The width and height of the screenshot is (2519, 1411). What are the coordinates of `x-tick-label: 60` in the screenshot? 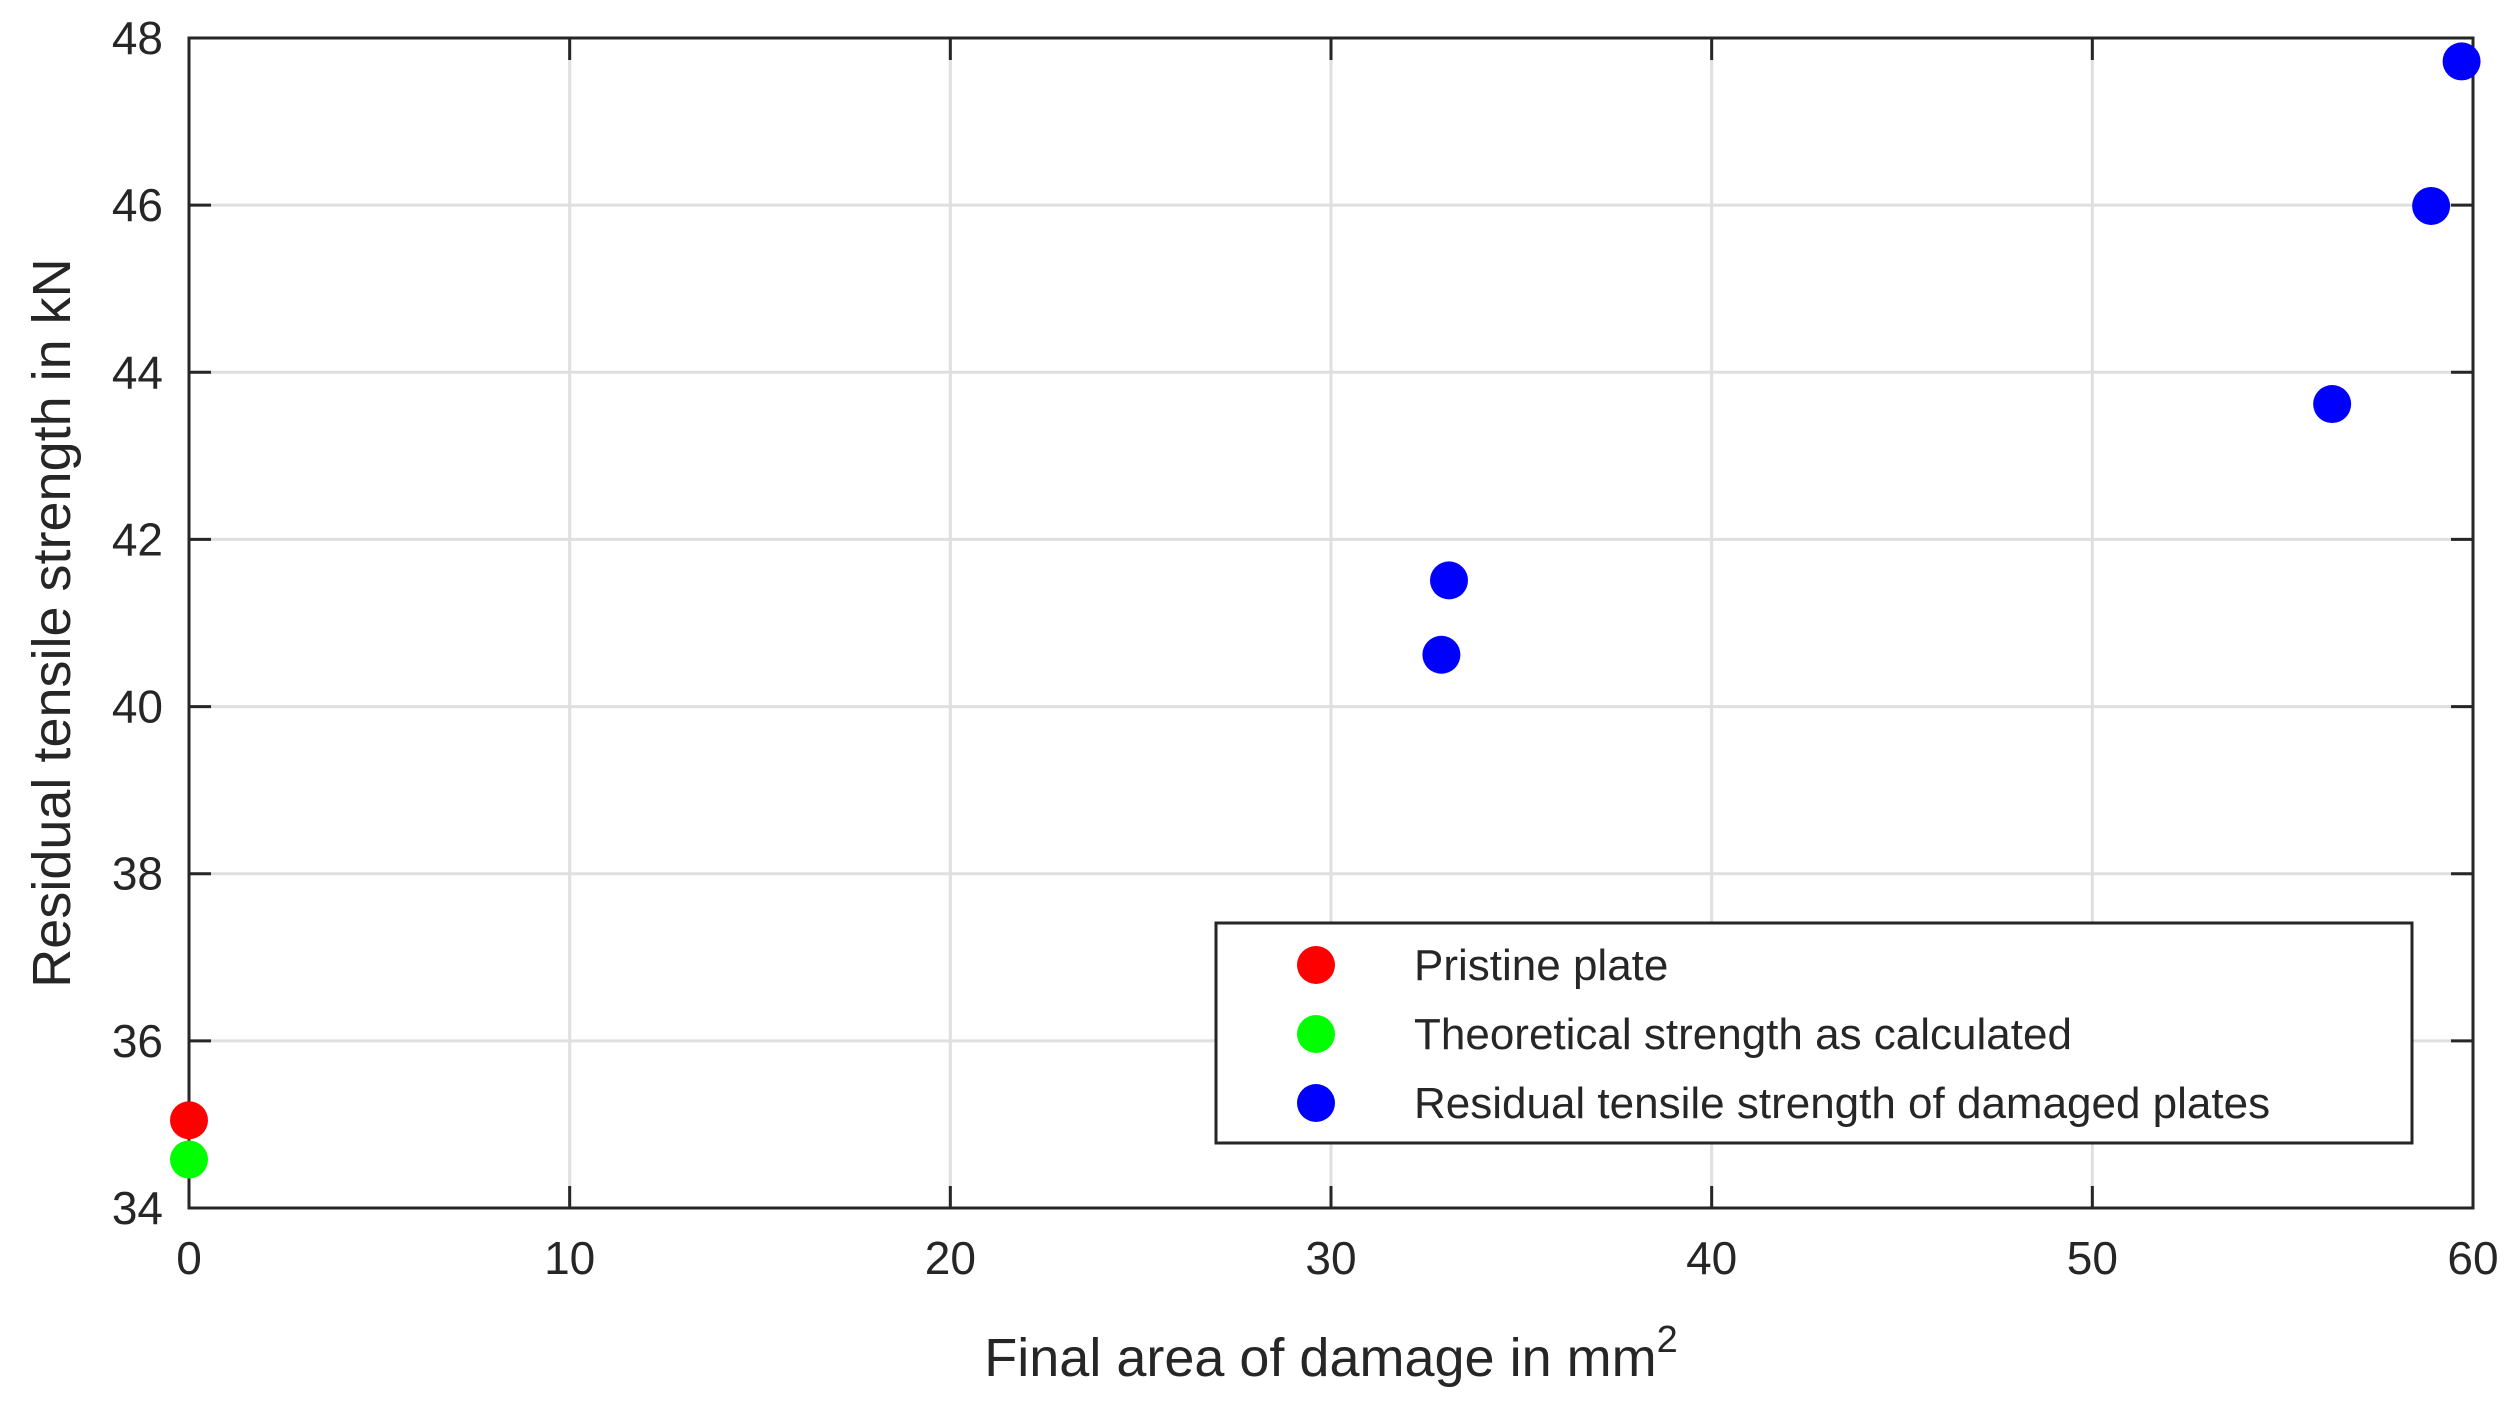 It's located at (2472, 1258).